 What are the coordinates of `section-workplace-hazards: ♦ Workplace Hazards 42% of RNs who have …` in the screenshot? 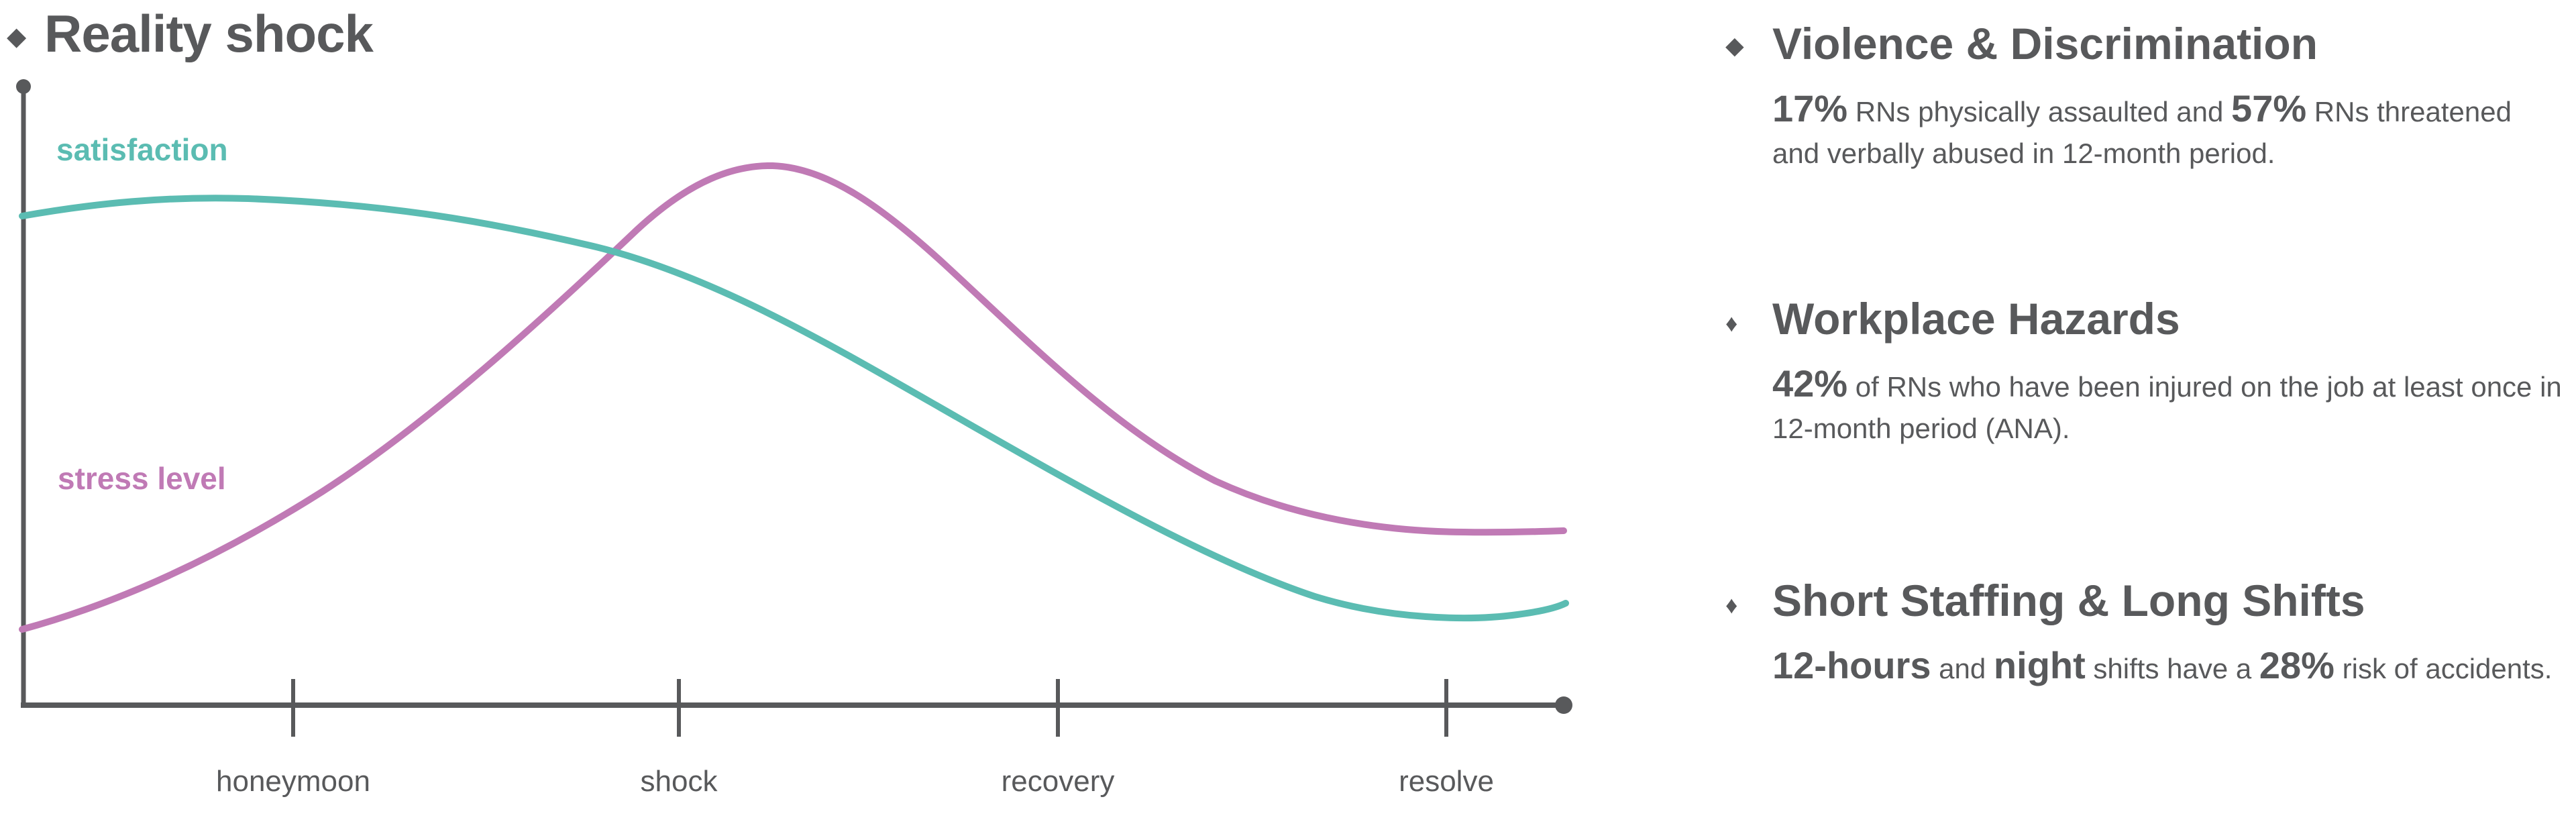 It's located at (2143, 370).